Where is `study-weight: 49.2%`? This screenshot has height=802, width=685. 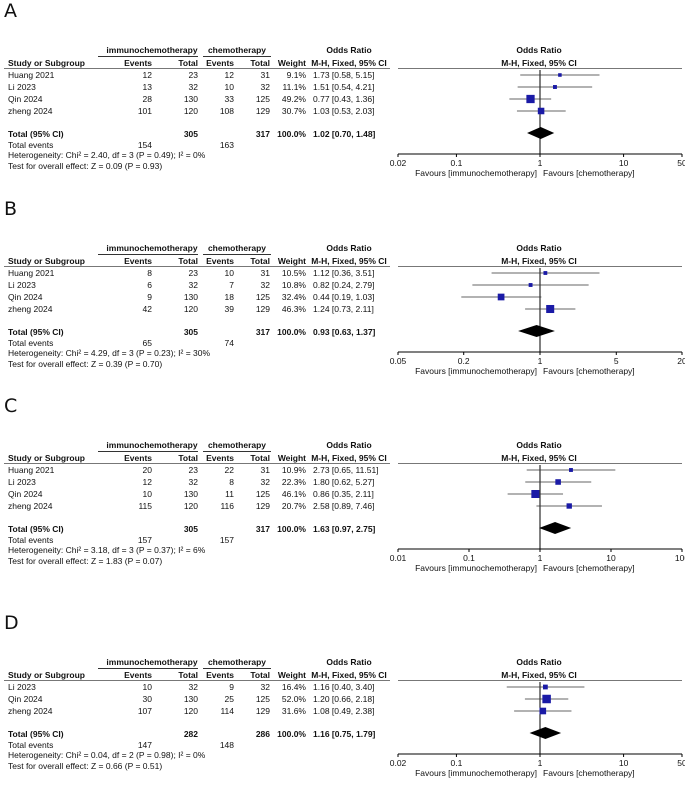
study-weight: 49.2% is located at coordinates (293, 99).